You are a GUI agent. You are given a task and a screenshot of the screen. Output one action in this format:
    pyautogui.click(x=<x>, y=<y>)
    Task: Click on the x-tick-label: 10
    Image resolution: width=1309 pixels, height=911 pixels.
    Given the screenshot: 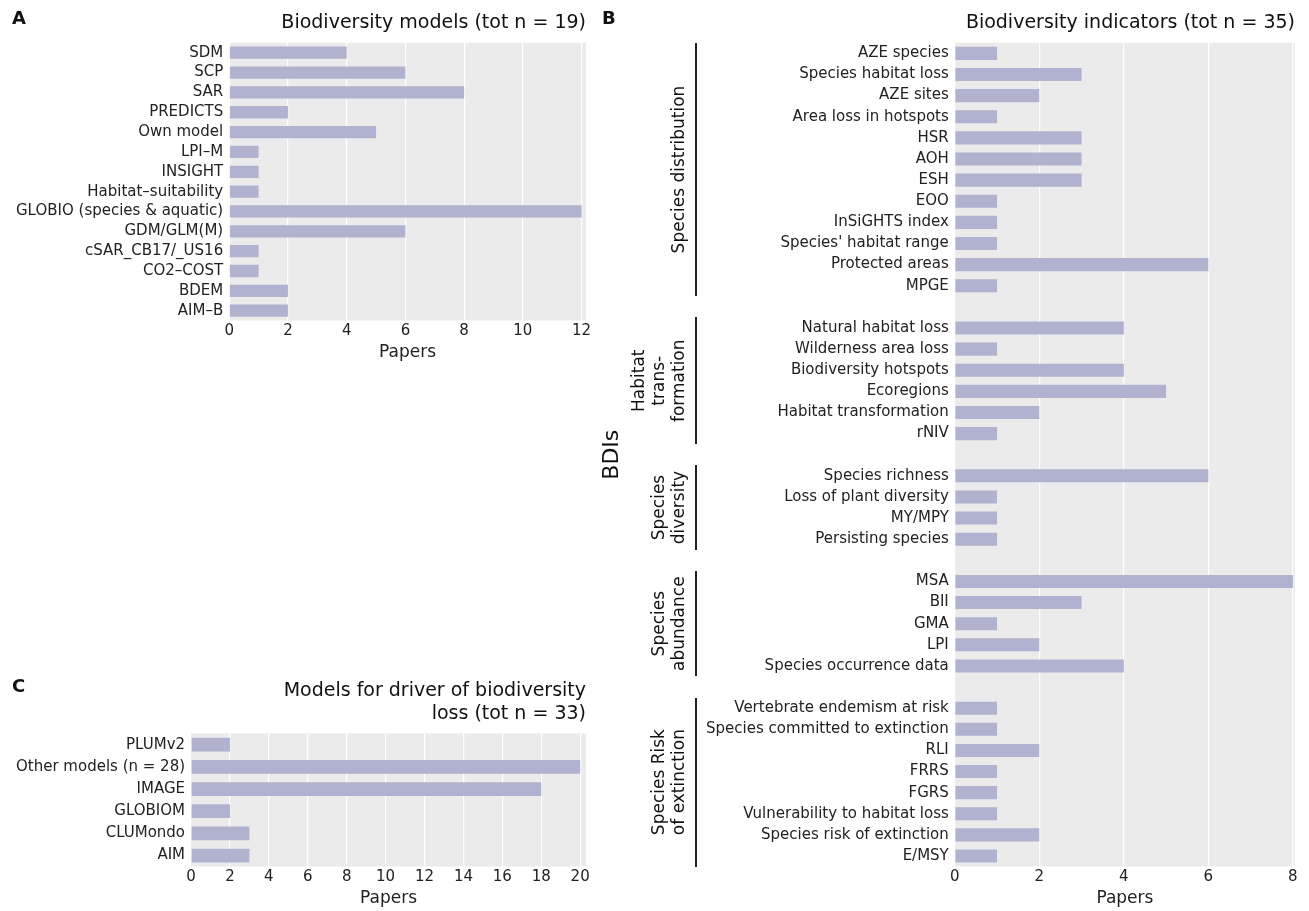 What is the action you would take?
    pyautogui.click(x=523, y=330)
    